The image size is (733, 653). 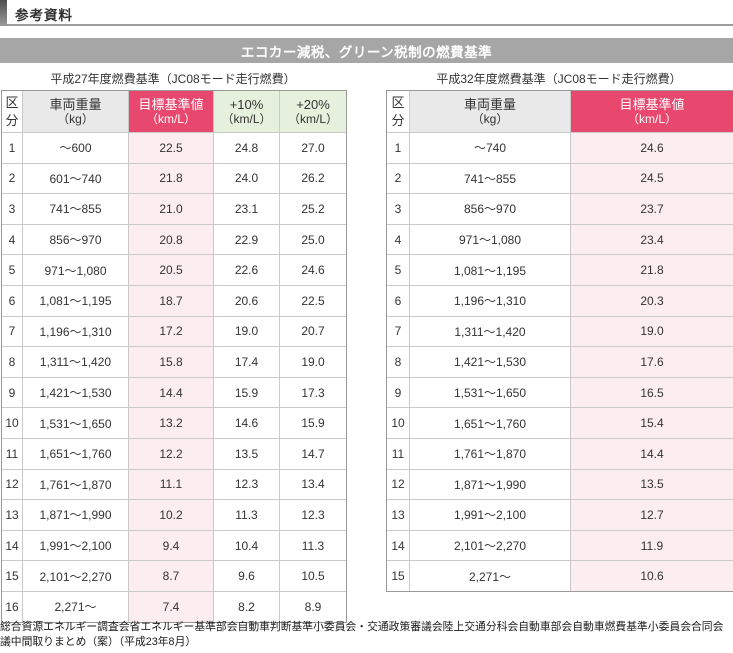 What do you see at coordinates (560, 546) in the screenshot?
I see `table-row: 14 2,101～2,270 11.9` at bounding box center [560, 546].